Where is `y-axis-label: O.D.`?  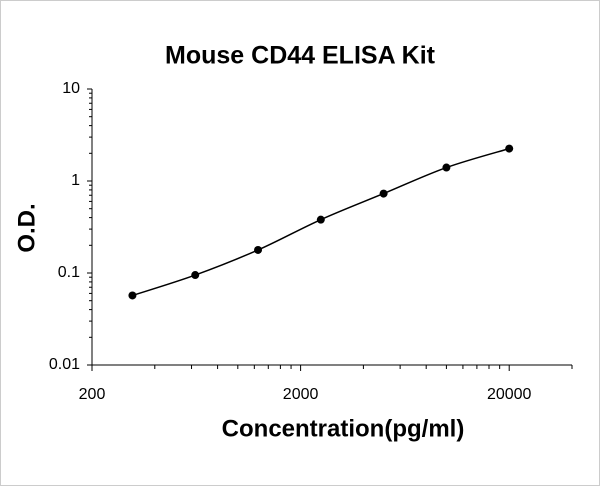
y-axis-label: O.D. is located at coordinates (26, 227).